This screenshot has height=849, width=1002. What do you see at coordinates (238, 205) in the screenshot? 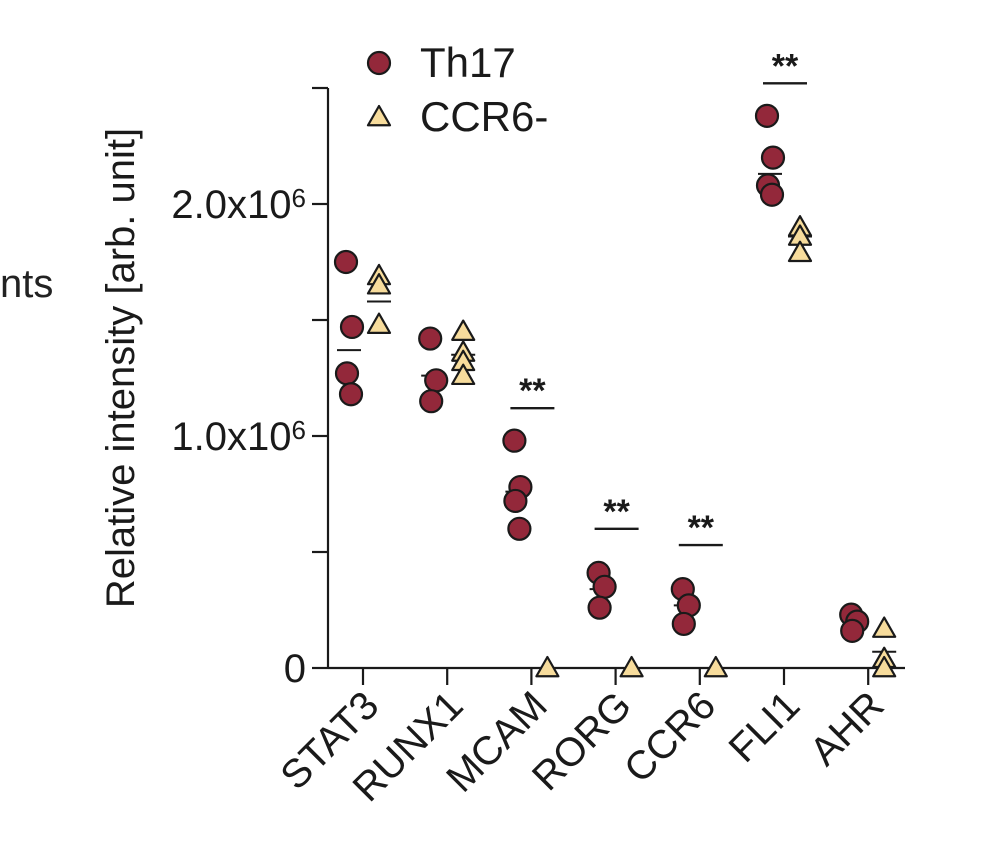
I see `y-tick-label: 2.0x106` at bounding box center [238, 205].